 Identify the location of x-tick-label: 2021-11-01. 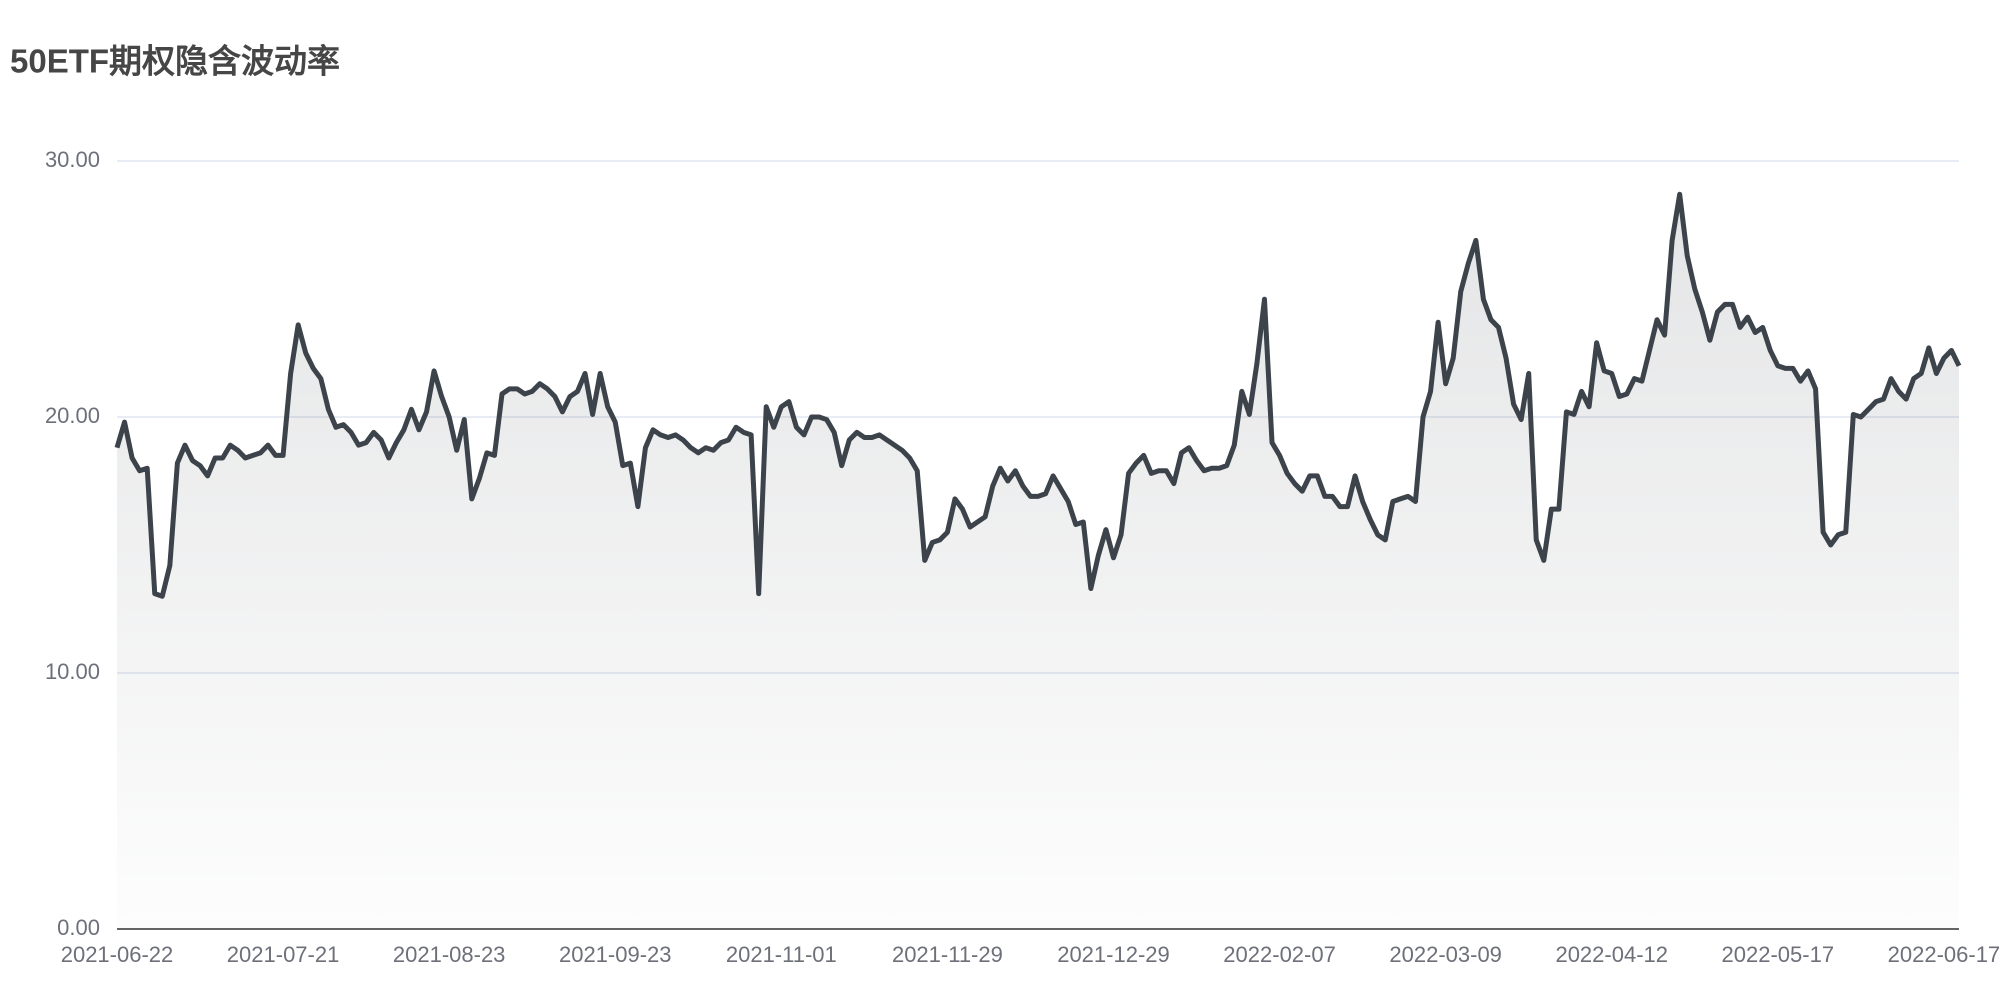
(781, 954).